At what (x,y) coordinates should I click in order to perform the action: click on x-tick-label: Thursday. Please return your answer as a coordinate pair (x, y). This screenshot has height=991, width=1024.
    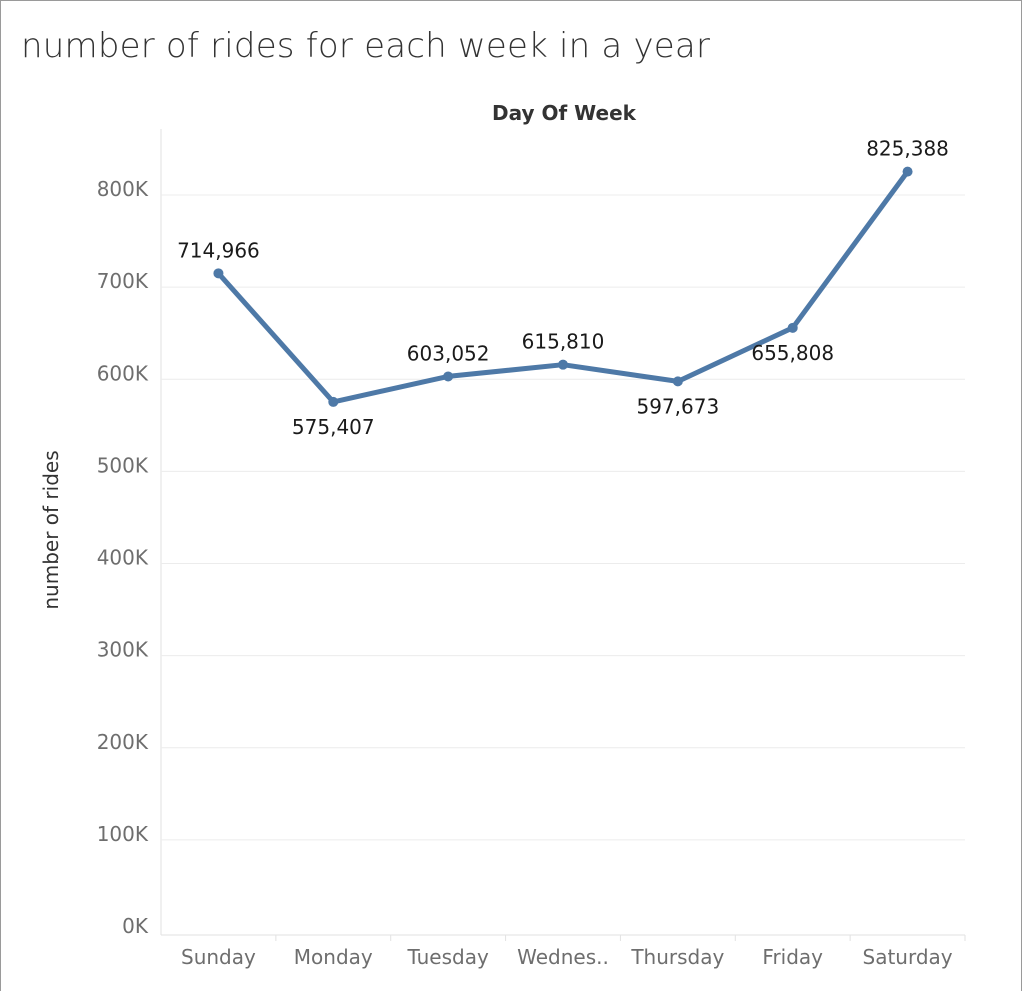
    Looking at the image, I should click on (677, 957).